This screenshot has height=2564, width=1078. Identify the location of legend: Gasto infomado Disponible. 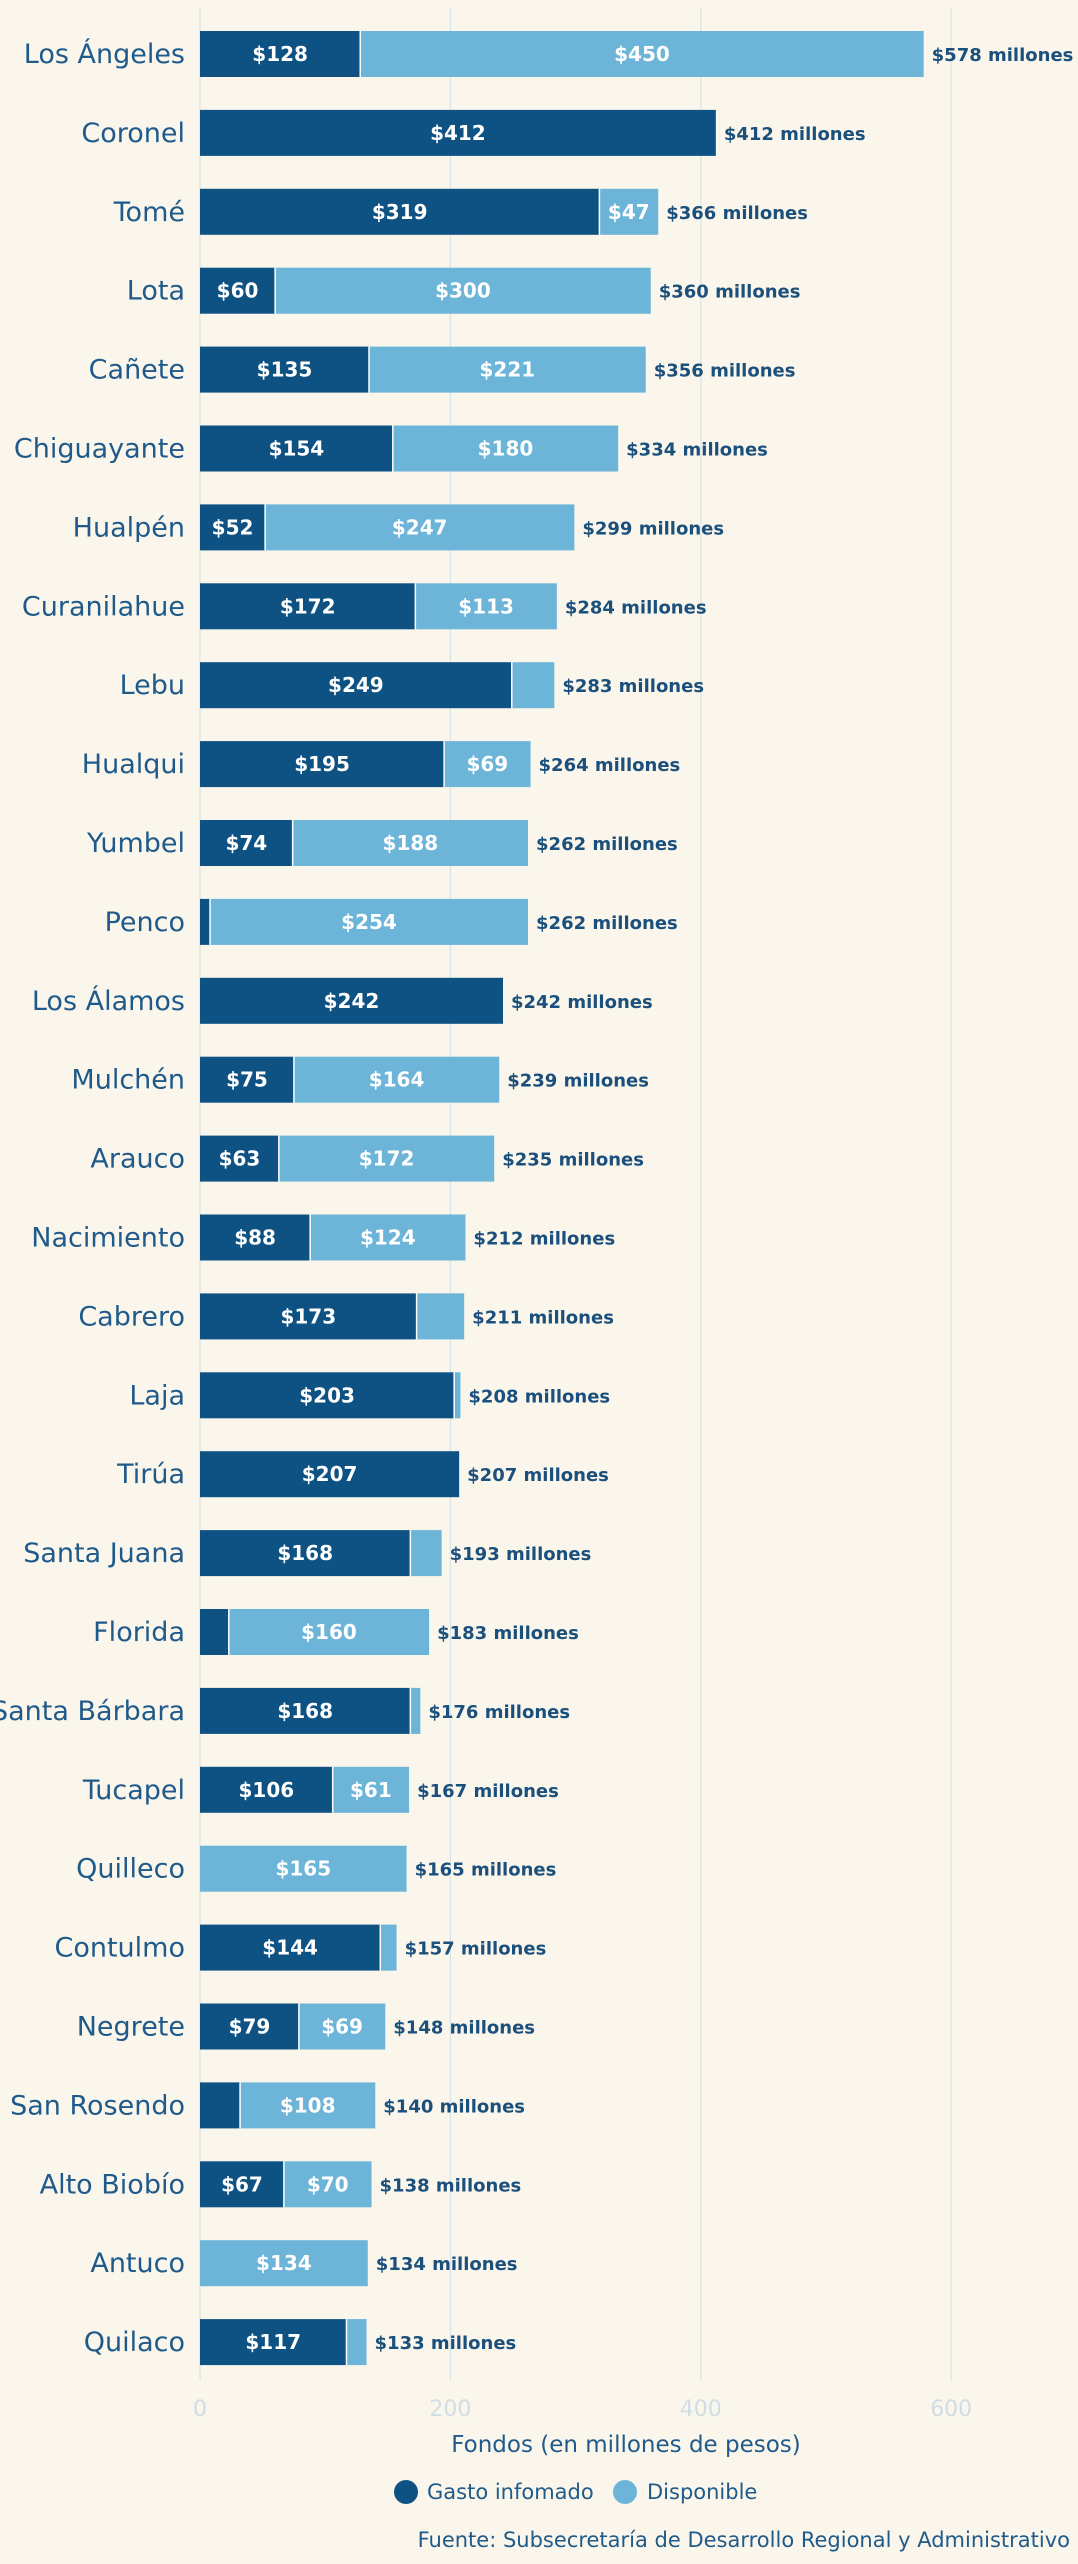
(575, 2492).